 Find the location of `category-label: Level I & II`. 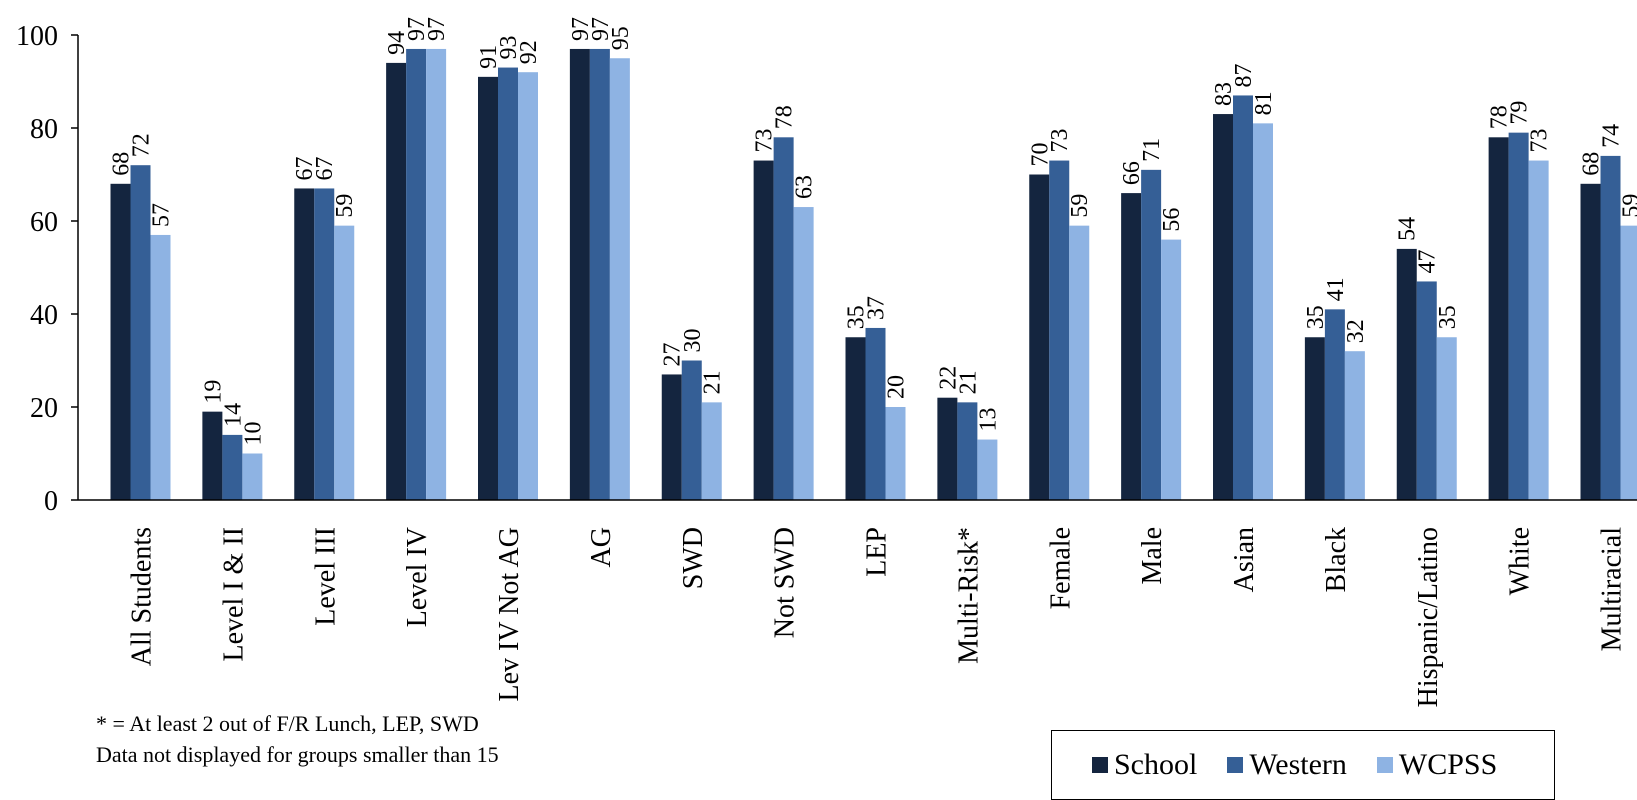

category-label: Level I & II is located at coordinates (233, 594).